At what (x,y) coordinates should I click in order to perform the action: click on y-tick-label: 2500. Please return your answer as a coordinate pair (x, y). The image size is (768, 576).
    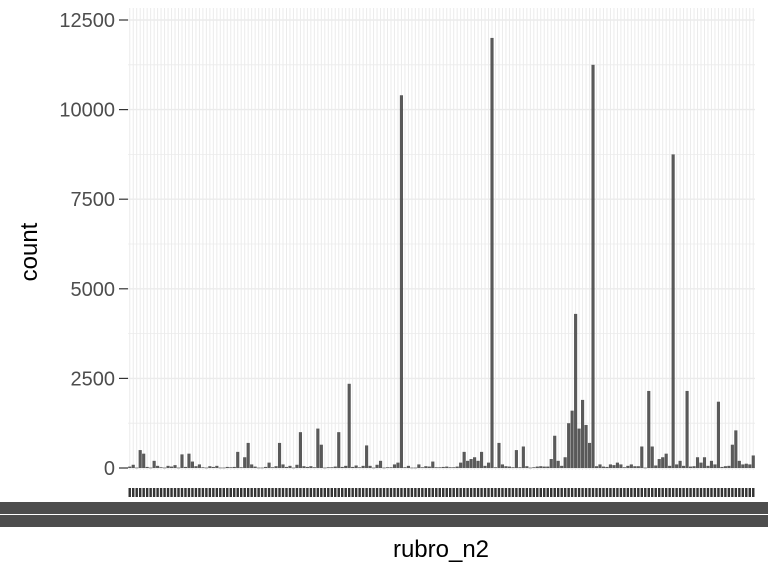
    Looking at the image, I should click on (93, 379).